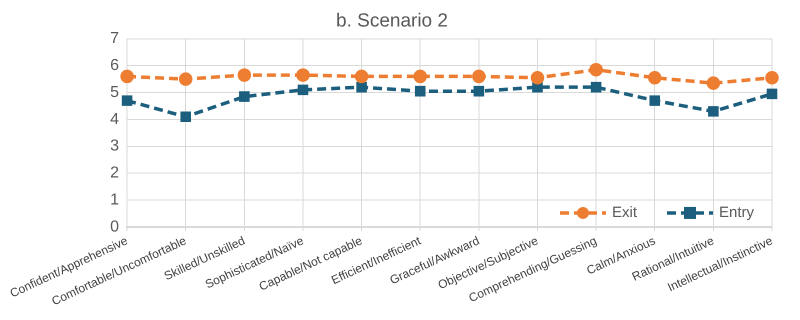 The width and height of the screenshot is (800, 320). What do you see at coordinates (736, 213) in the screenshot?
I see `legend-label: Entry` at bounding box center [736, 213].